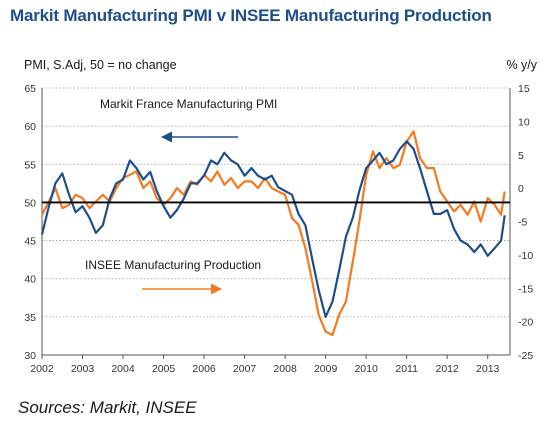 The height and width of the screenshot is (430, 555). What do you see at coordinates (448, 369) in the screenshot?
I see `x-tick-label: 2012` at bounding box center [448, 369].